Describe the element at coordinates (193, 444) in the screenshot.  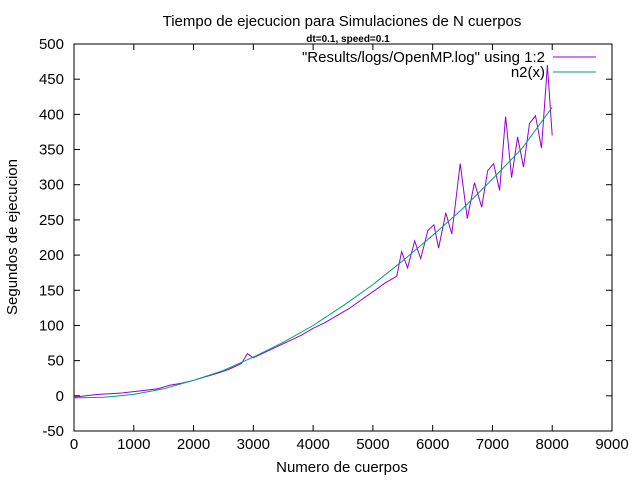
I see `x-tick-label: 2000` at that location.